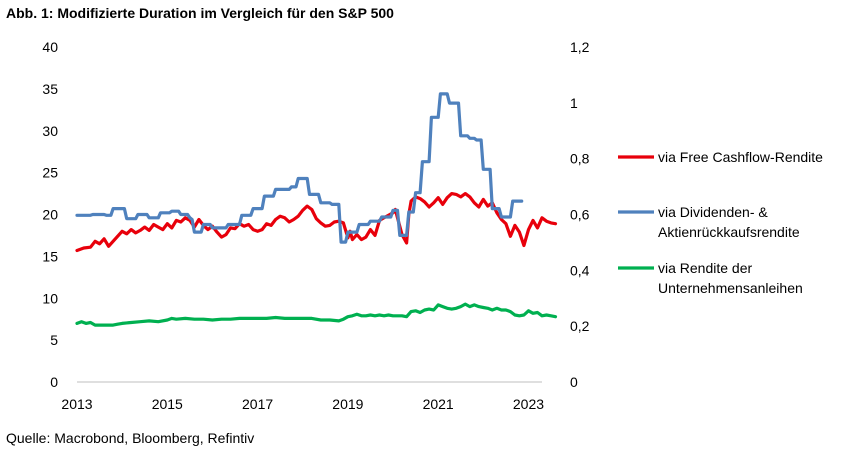 The height and width of the screenshot is (449, 859). I want to click on legend-label-3: via Rendite der, so click(705, 268).